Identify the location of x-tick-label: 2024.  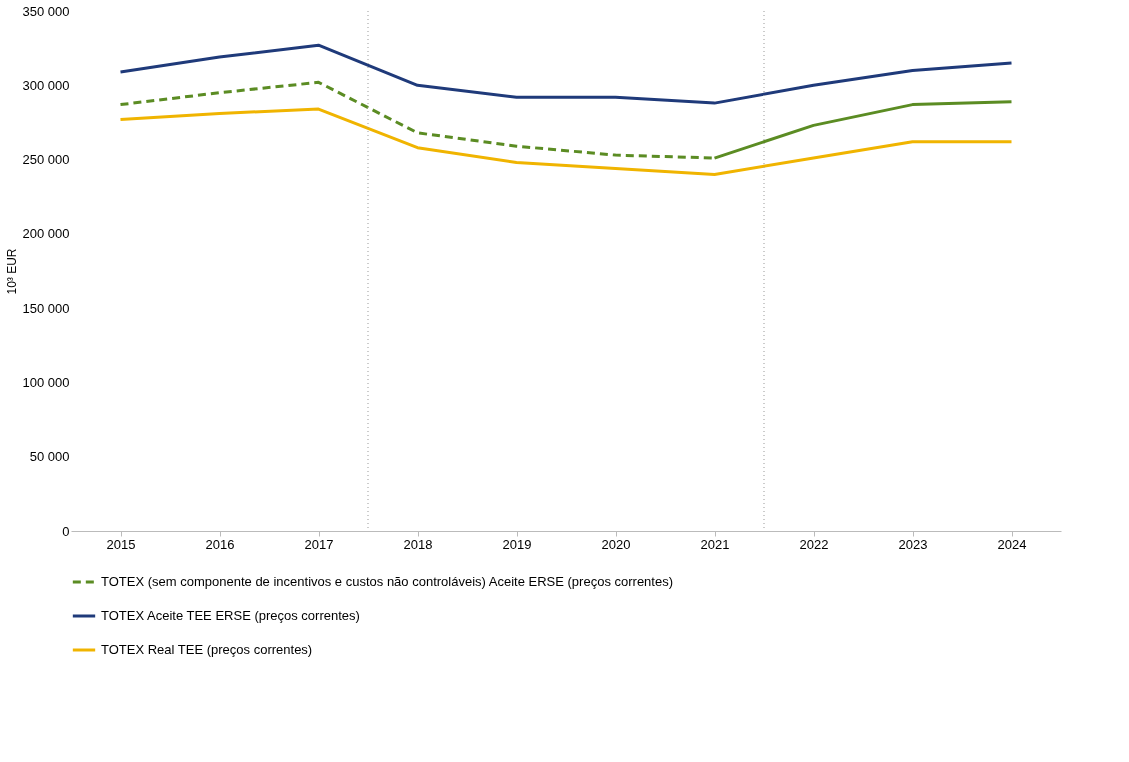
(1012, 544).